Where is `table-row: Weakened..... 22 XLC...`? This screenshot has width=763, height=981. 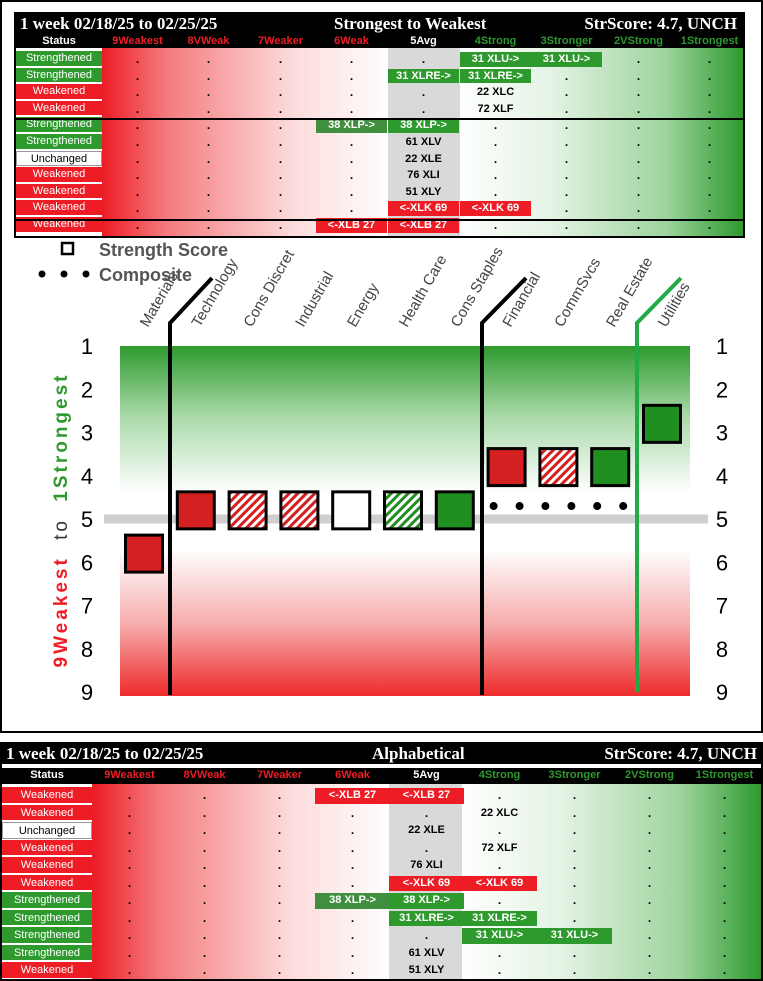 table-row: Weakened..... 22 XLC... is located at coordinates (381, 813).